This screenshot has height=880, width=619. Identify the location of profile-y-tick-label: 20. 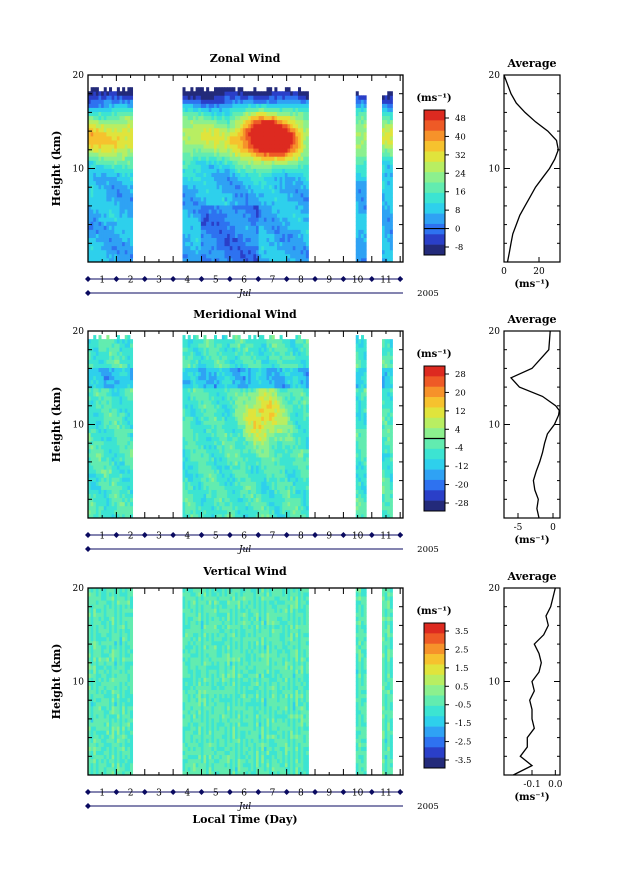
(495, 76).